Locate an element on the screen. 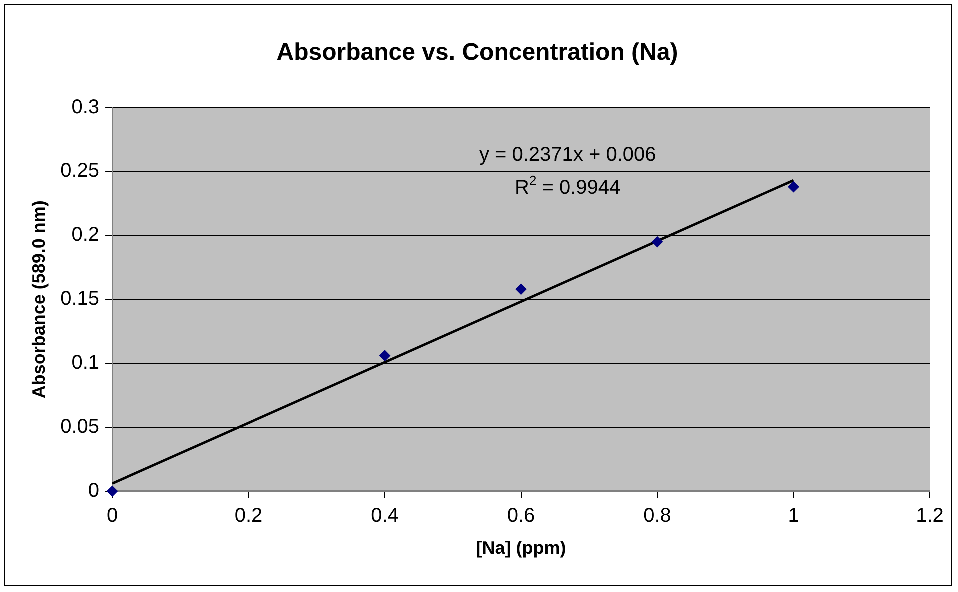 The height and width of the screenshot is (592, 958). y-tick-label: 0.05 is located at coordinates (80, 427).